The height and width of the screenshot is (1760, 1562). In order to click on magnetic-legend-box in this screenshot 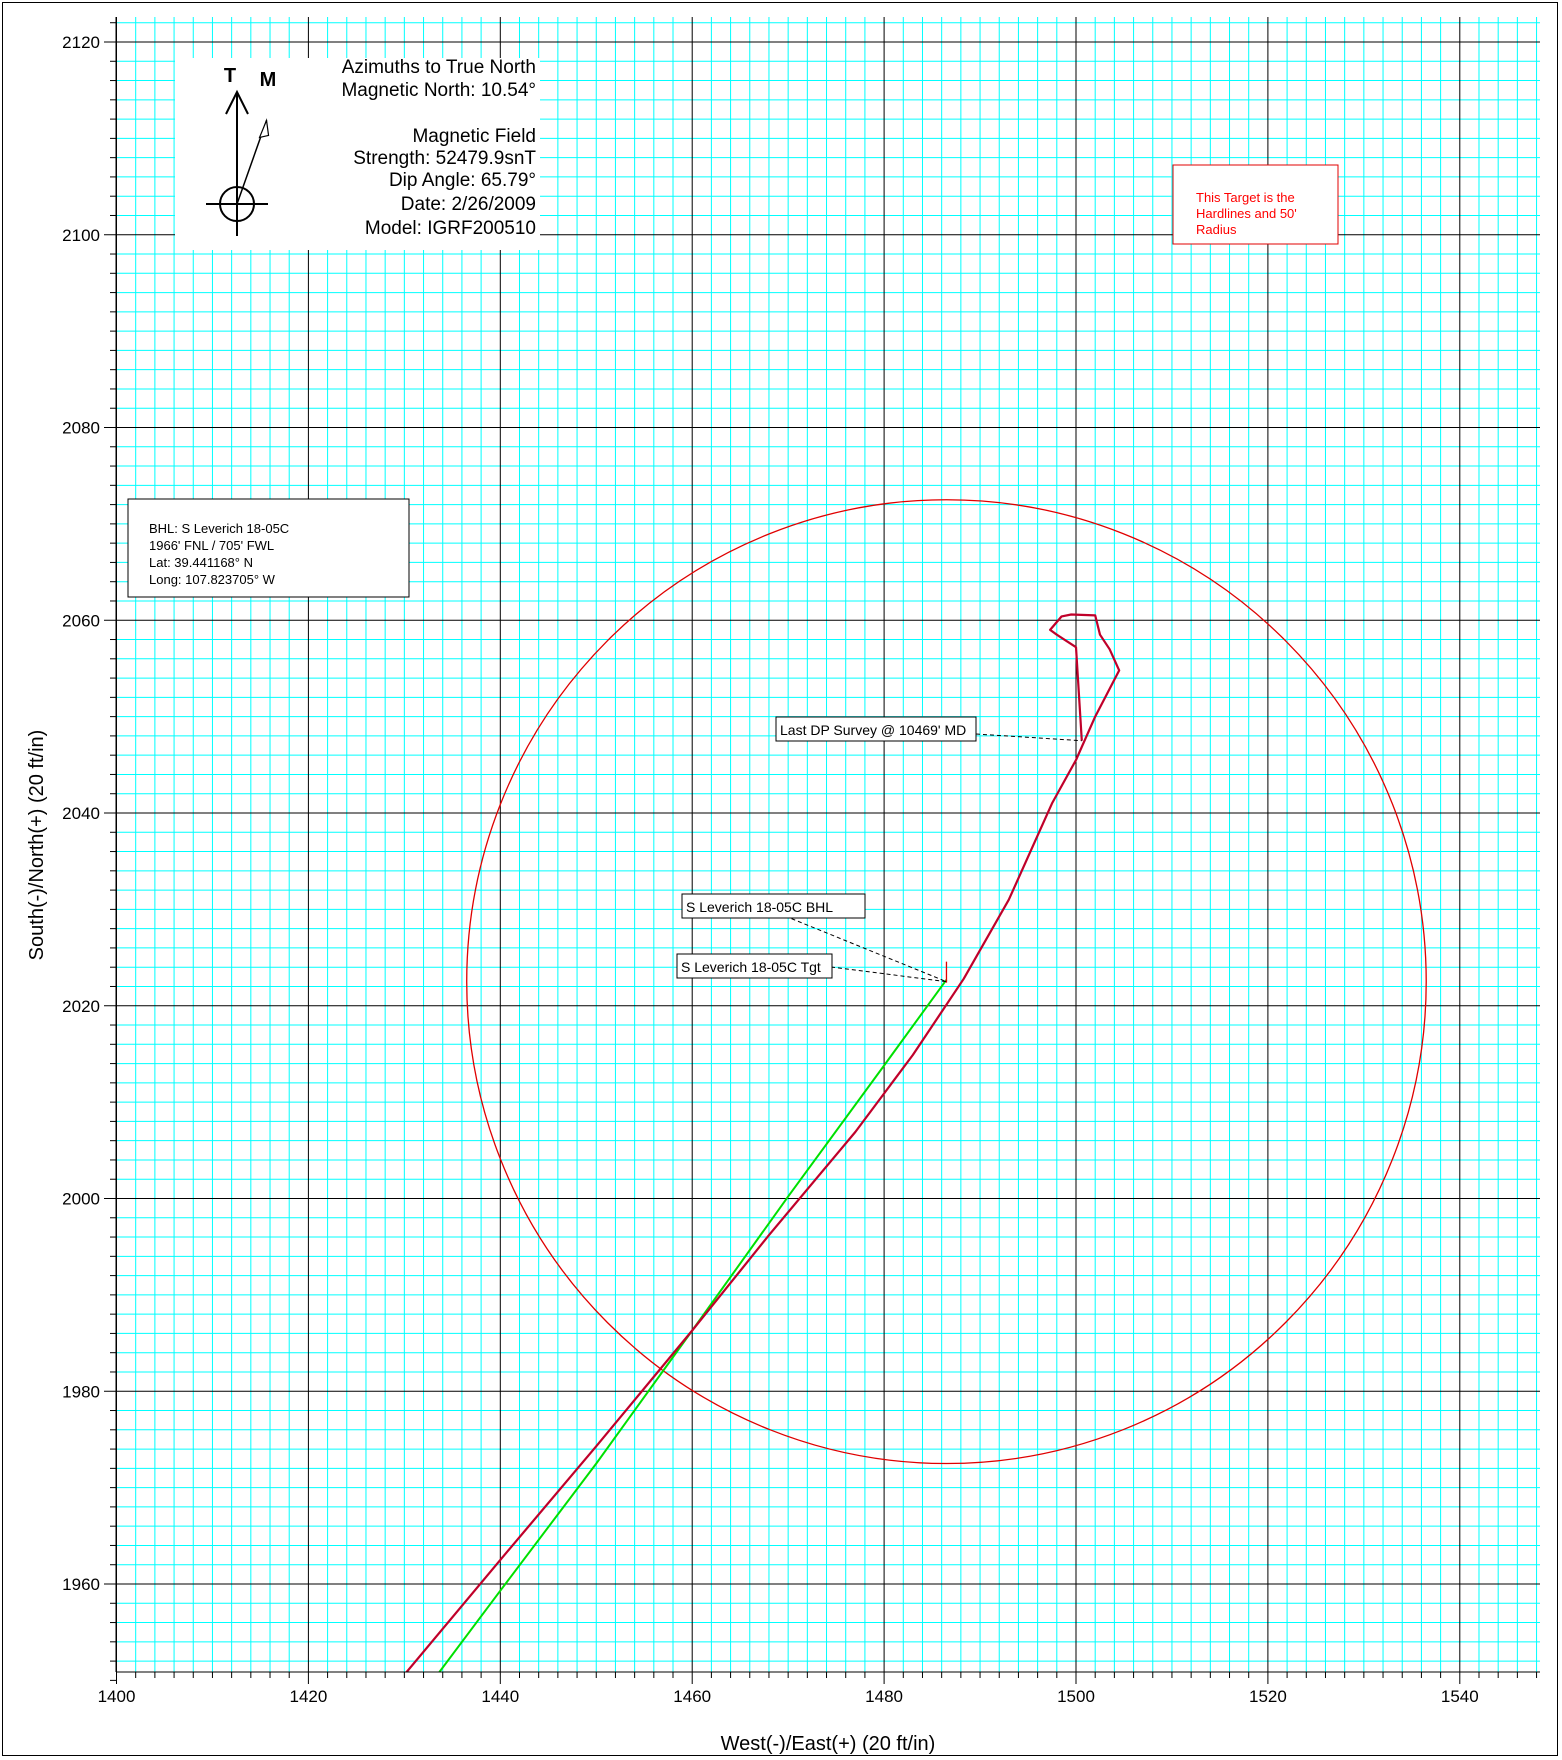, I will do `click(357, 154)`.